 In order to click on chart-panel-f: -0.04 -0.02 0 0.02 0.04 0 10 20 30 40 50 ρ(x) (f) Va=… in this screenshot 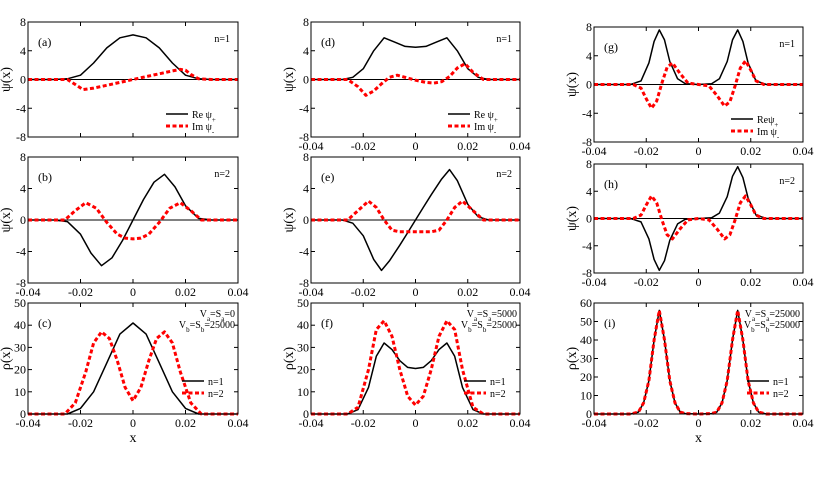, I will do `click(406, 363)`.